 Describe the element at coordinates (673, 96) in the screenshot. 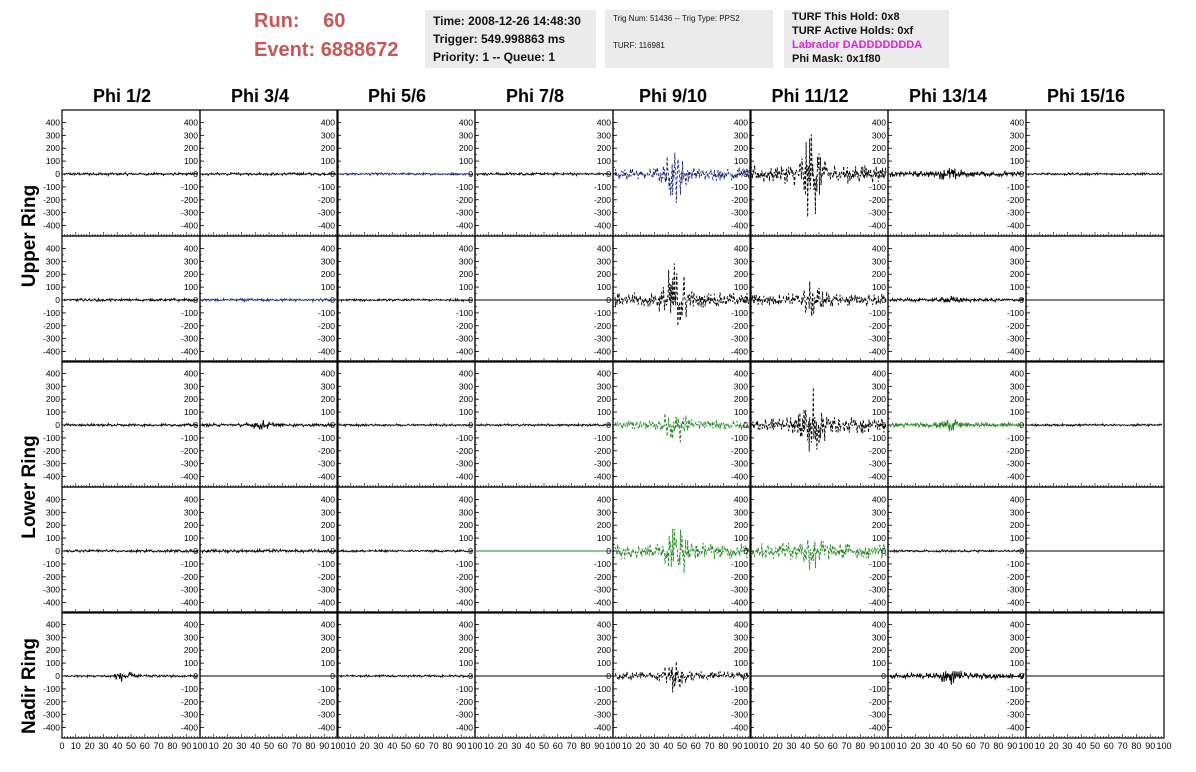

I see `col-title-phi-9-10: Phi 9/10` at that location.